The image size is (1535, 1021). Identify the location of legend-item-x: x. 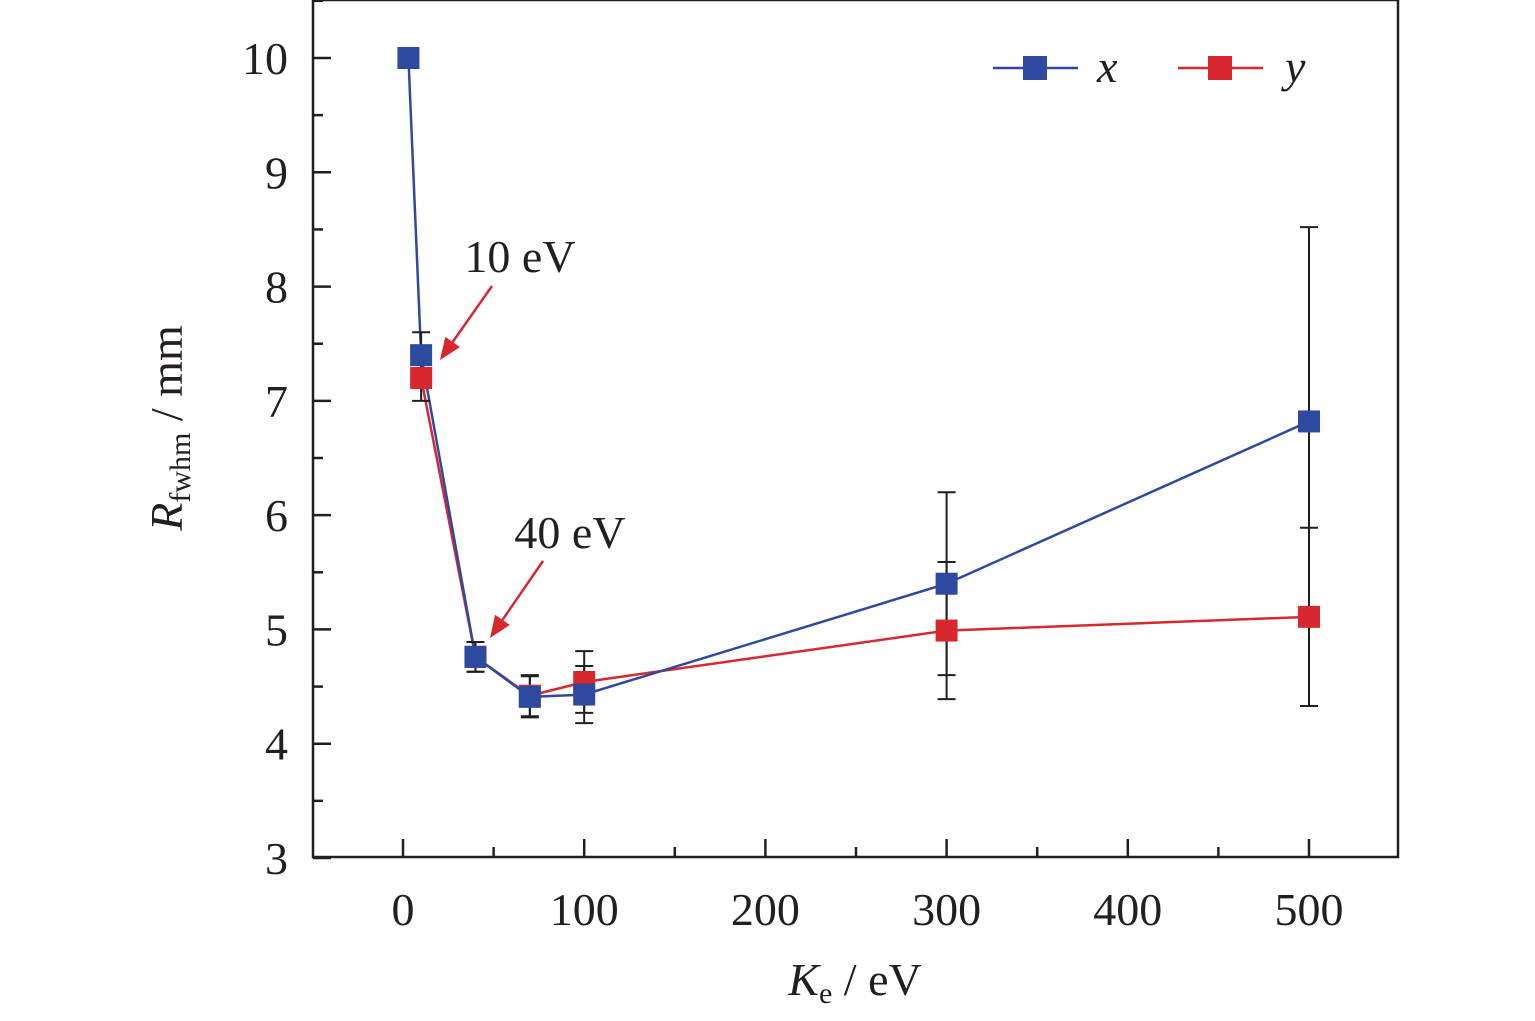
(1055, 66).